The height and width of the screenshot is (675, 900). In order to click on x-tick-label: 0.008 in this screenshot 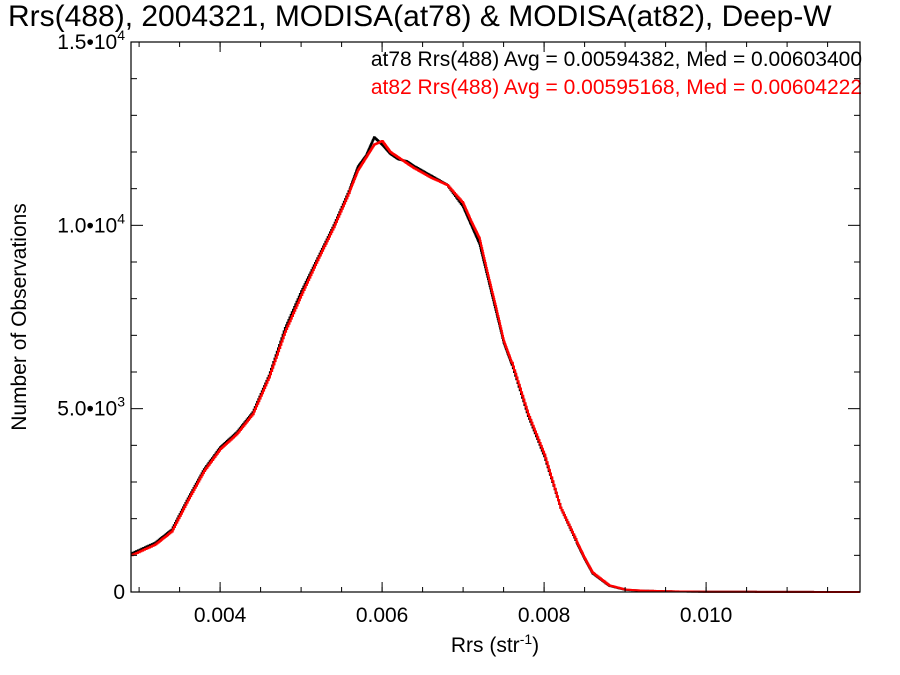, I will do `click(544, 615)`.